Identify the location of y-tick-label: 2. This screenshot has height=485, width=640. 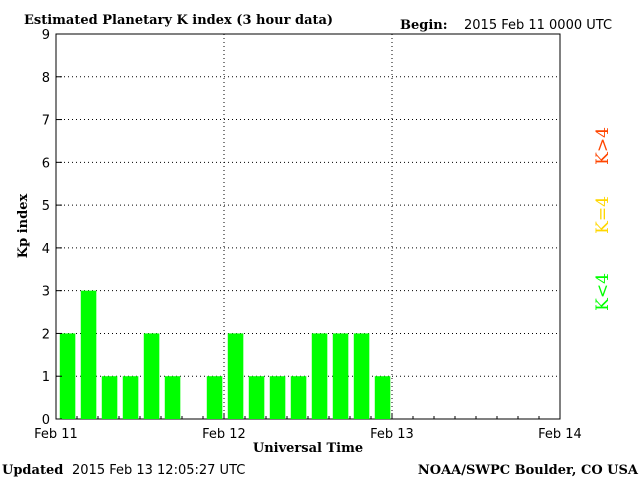
(46, 334).